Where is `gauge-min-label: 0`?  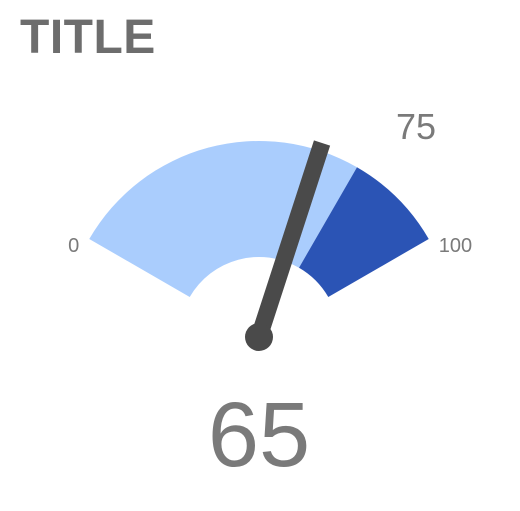 gauge-min-label: 0 is located at coordinates (73, 246).